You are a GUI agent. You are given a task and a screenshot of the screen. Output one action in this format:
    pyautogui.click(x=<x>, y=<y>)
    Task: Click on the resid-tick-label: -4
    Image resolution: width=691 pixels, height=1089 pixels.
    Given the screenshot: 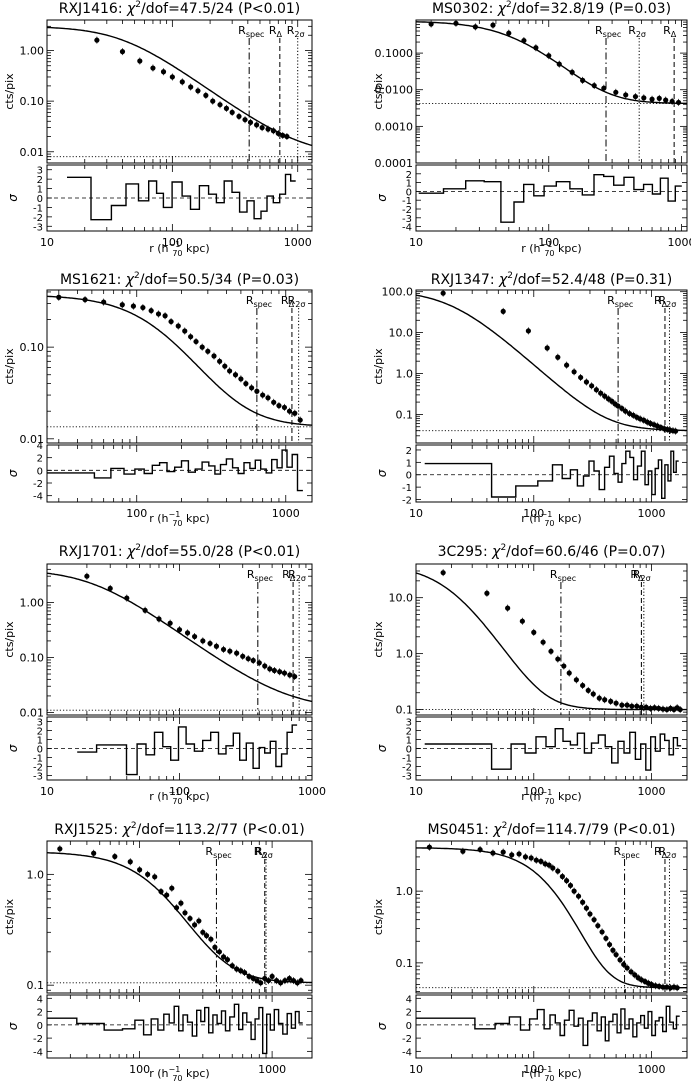 What is the action you would take?
    pyautogui.click(x=407, y=228)
    